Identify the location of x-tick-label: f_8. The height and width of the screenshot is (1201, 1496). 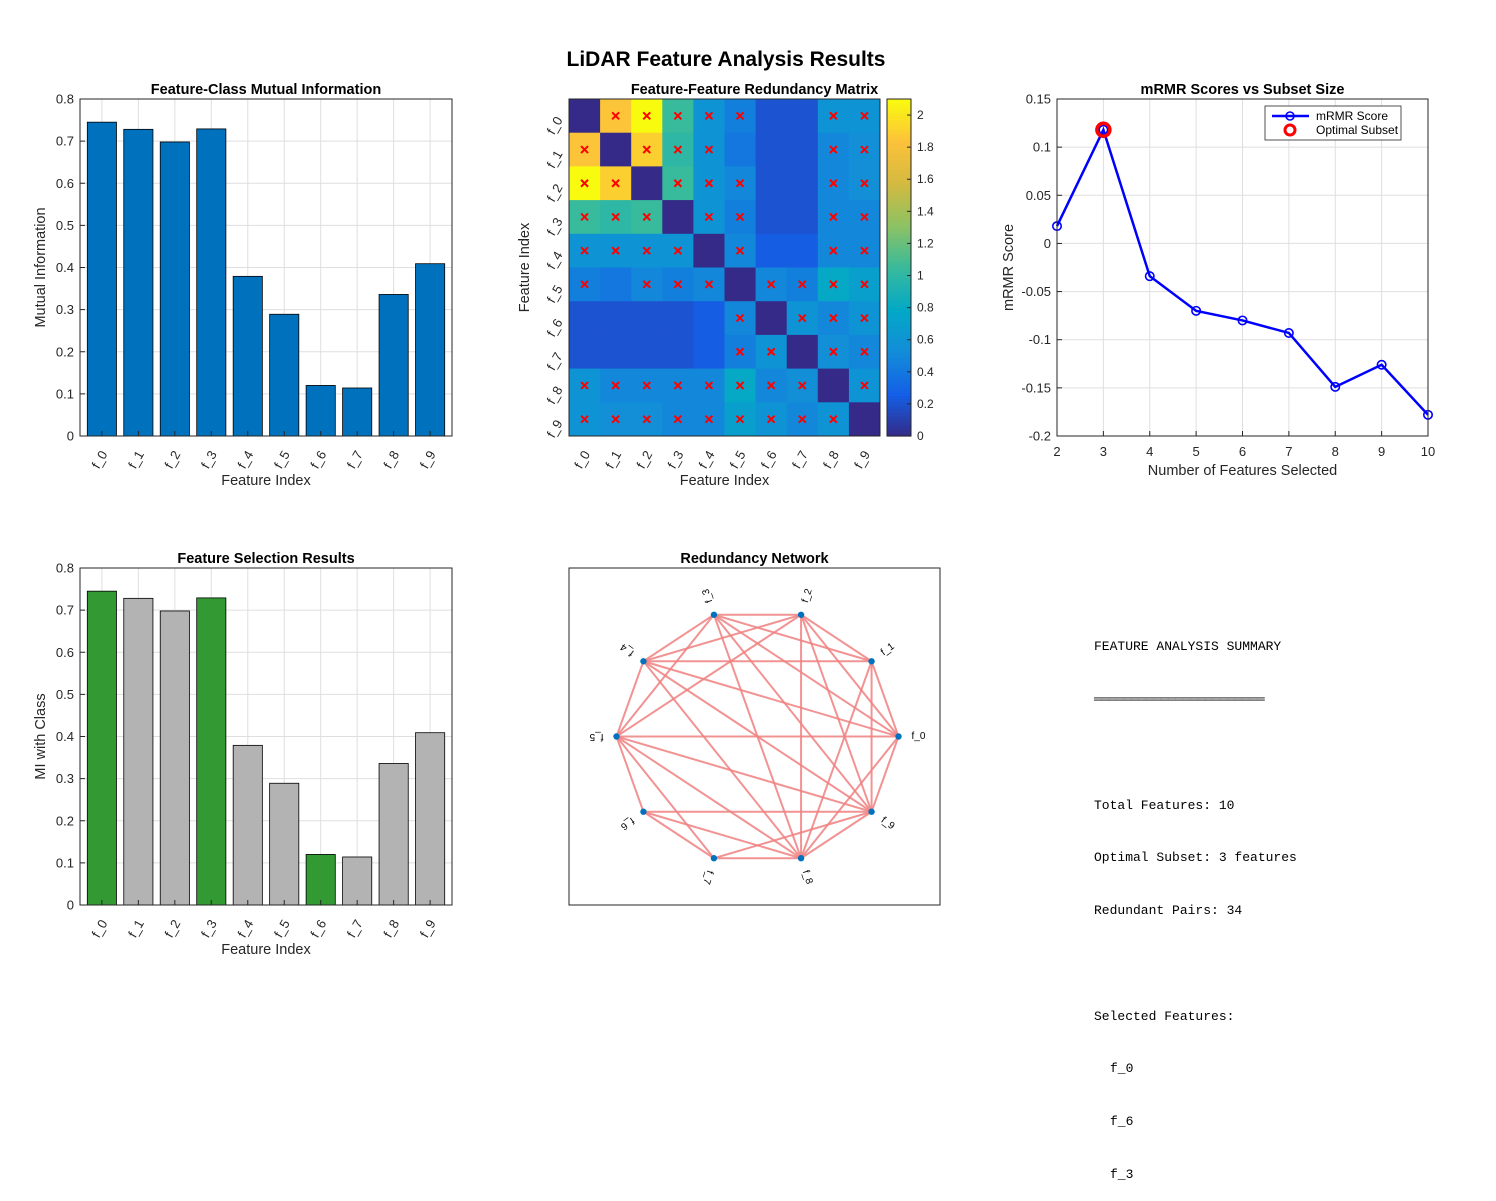
(391, 928).